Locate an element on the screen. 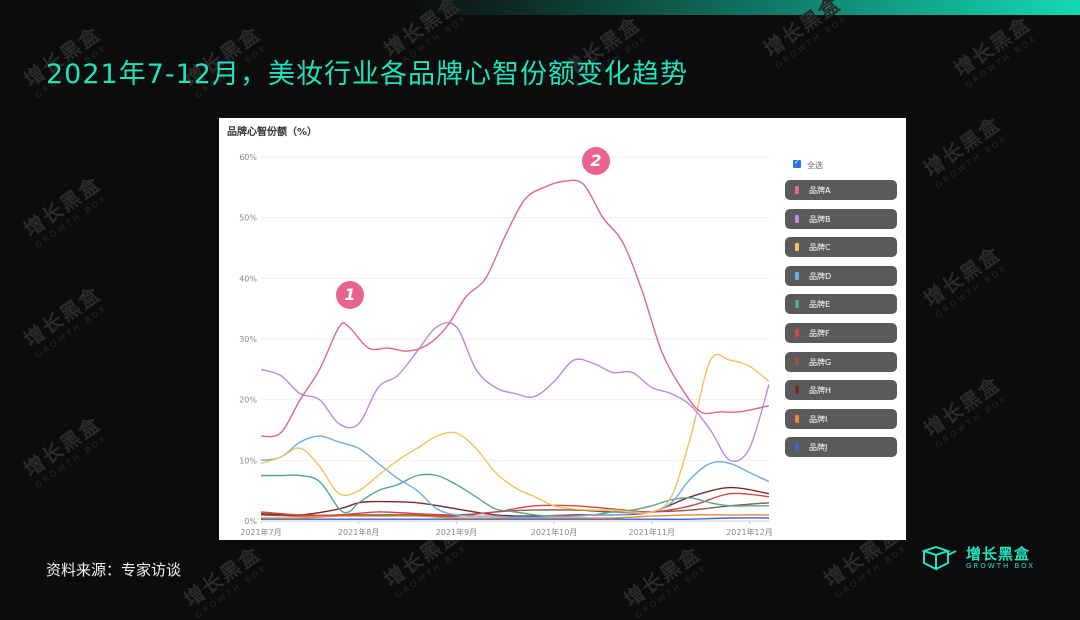 The width and height of the screenshot is (1080, 620). legend-item: 品牌C is located at coordinates (841, 247).